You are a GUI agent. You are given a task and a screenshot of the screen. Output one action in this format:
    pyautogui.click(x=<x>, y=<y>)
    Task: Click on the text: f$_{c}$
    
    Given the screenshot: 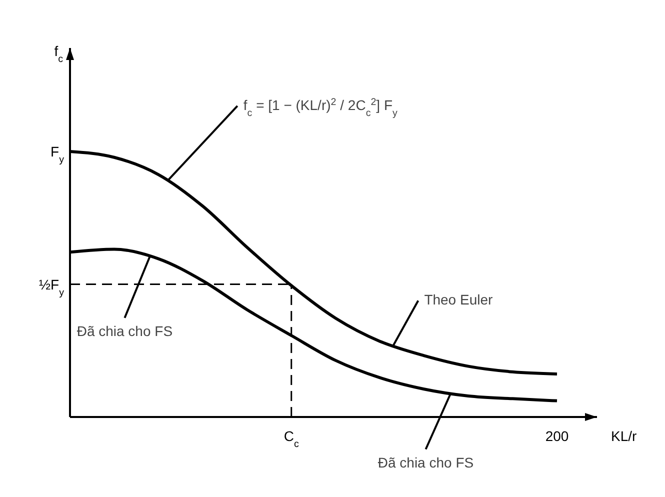 What is the action you would take?
    pyautogui.click(x=59, y=53)
    